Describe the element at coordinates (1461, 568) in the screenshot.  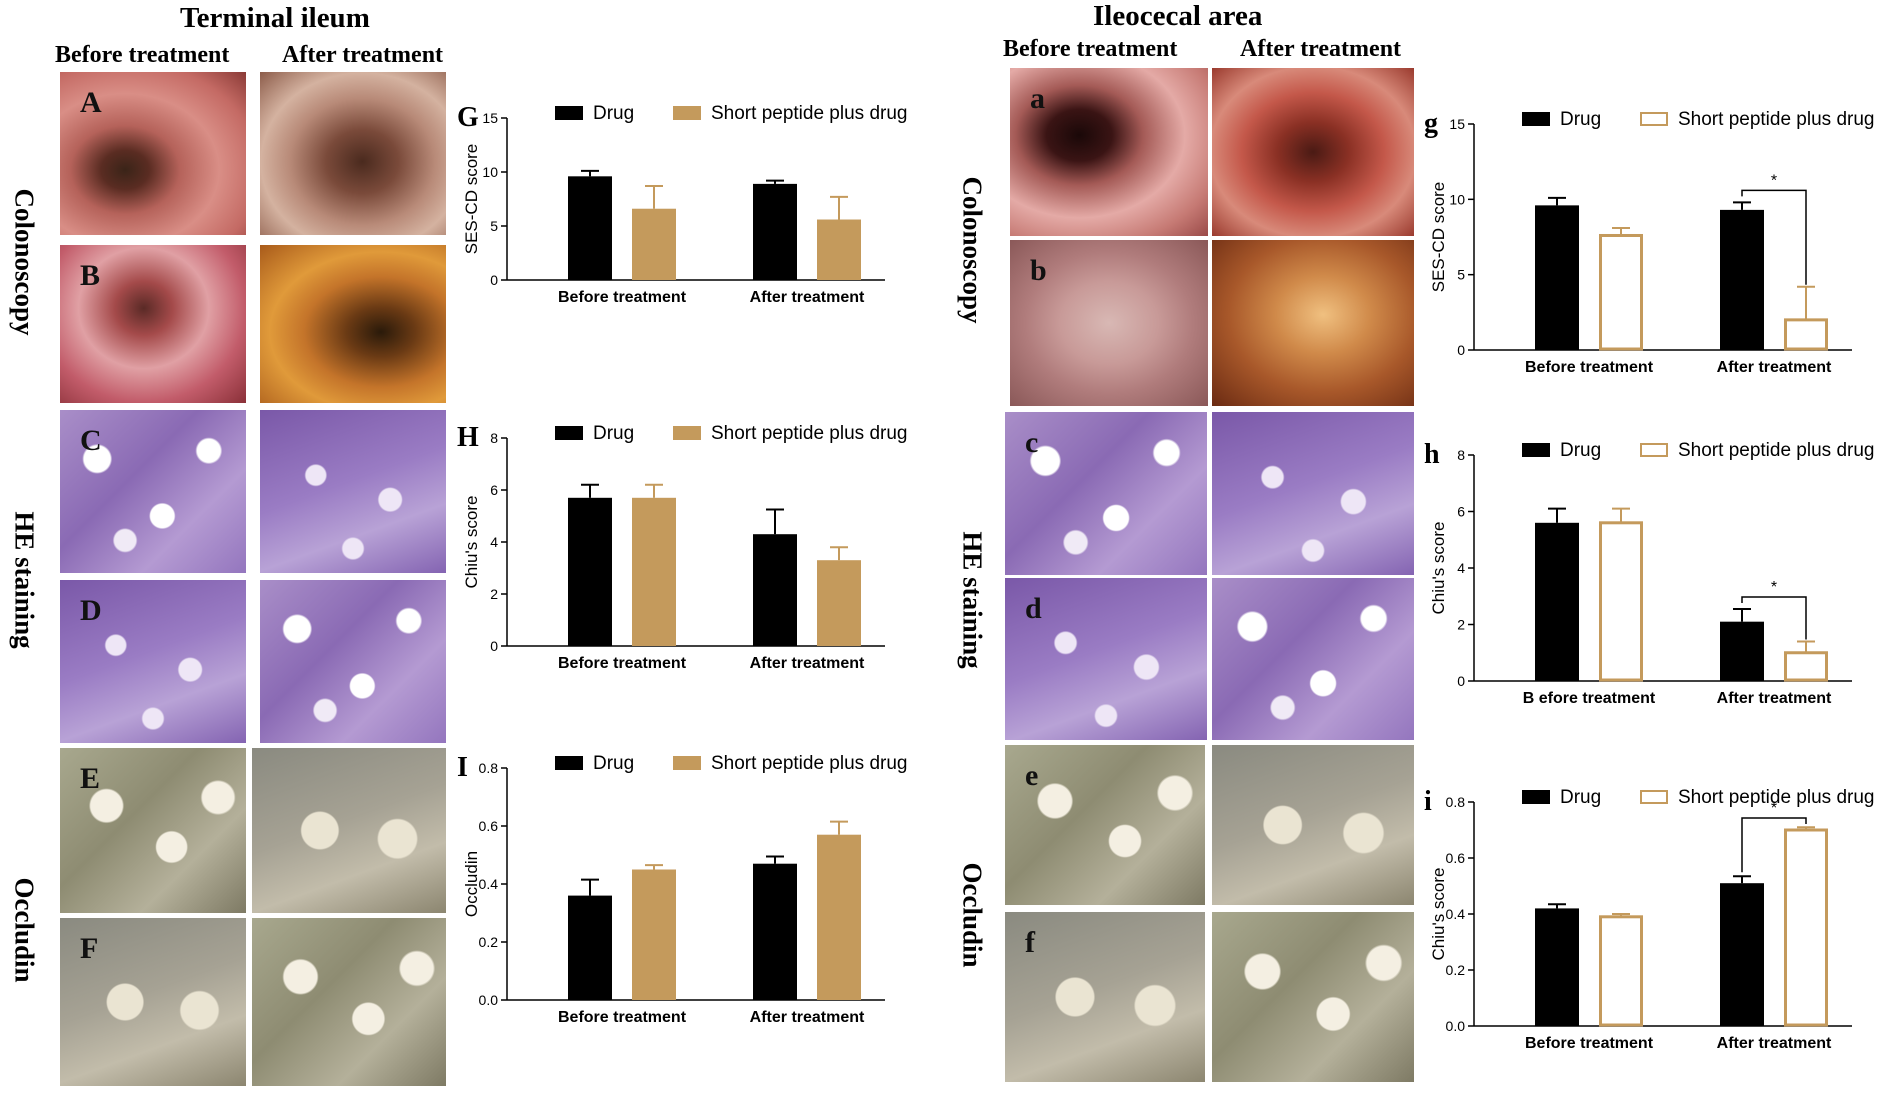
I see `y-tick-label: 4` at that location.